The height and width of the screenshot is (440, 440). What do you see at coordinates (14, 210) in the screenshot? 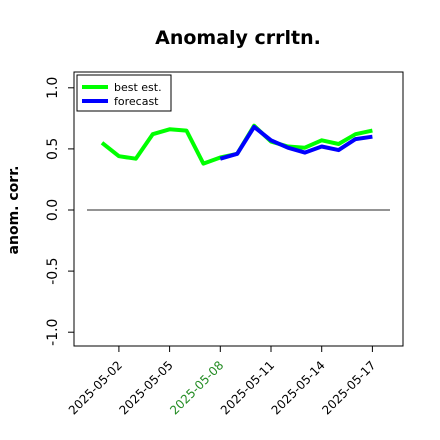
I see `y-axis-label: anom. corr.` at bounding box center [14, 210].